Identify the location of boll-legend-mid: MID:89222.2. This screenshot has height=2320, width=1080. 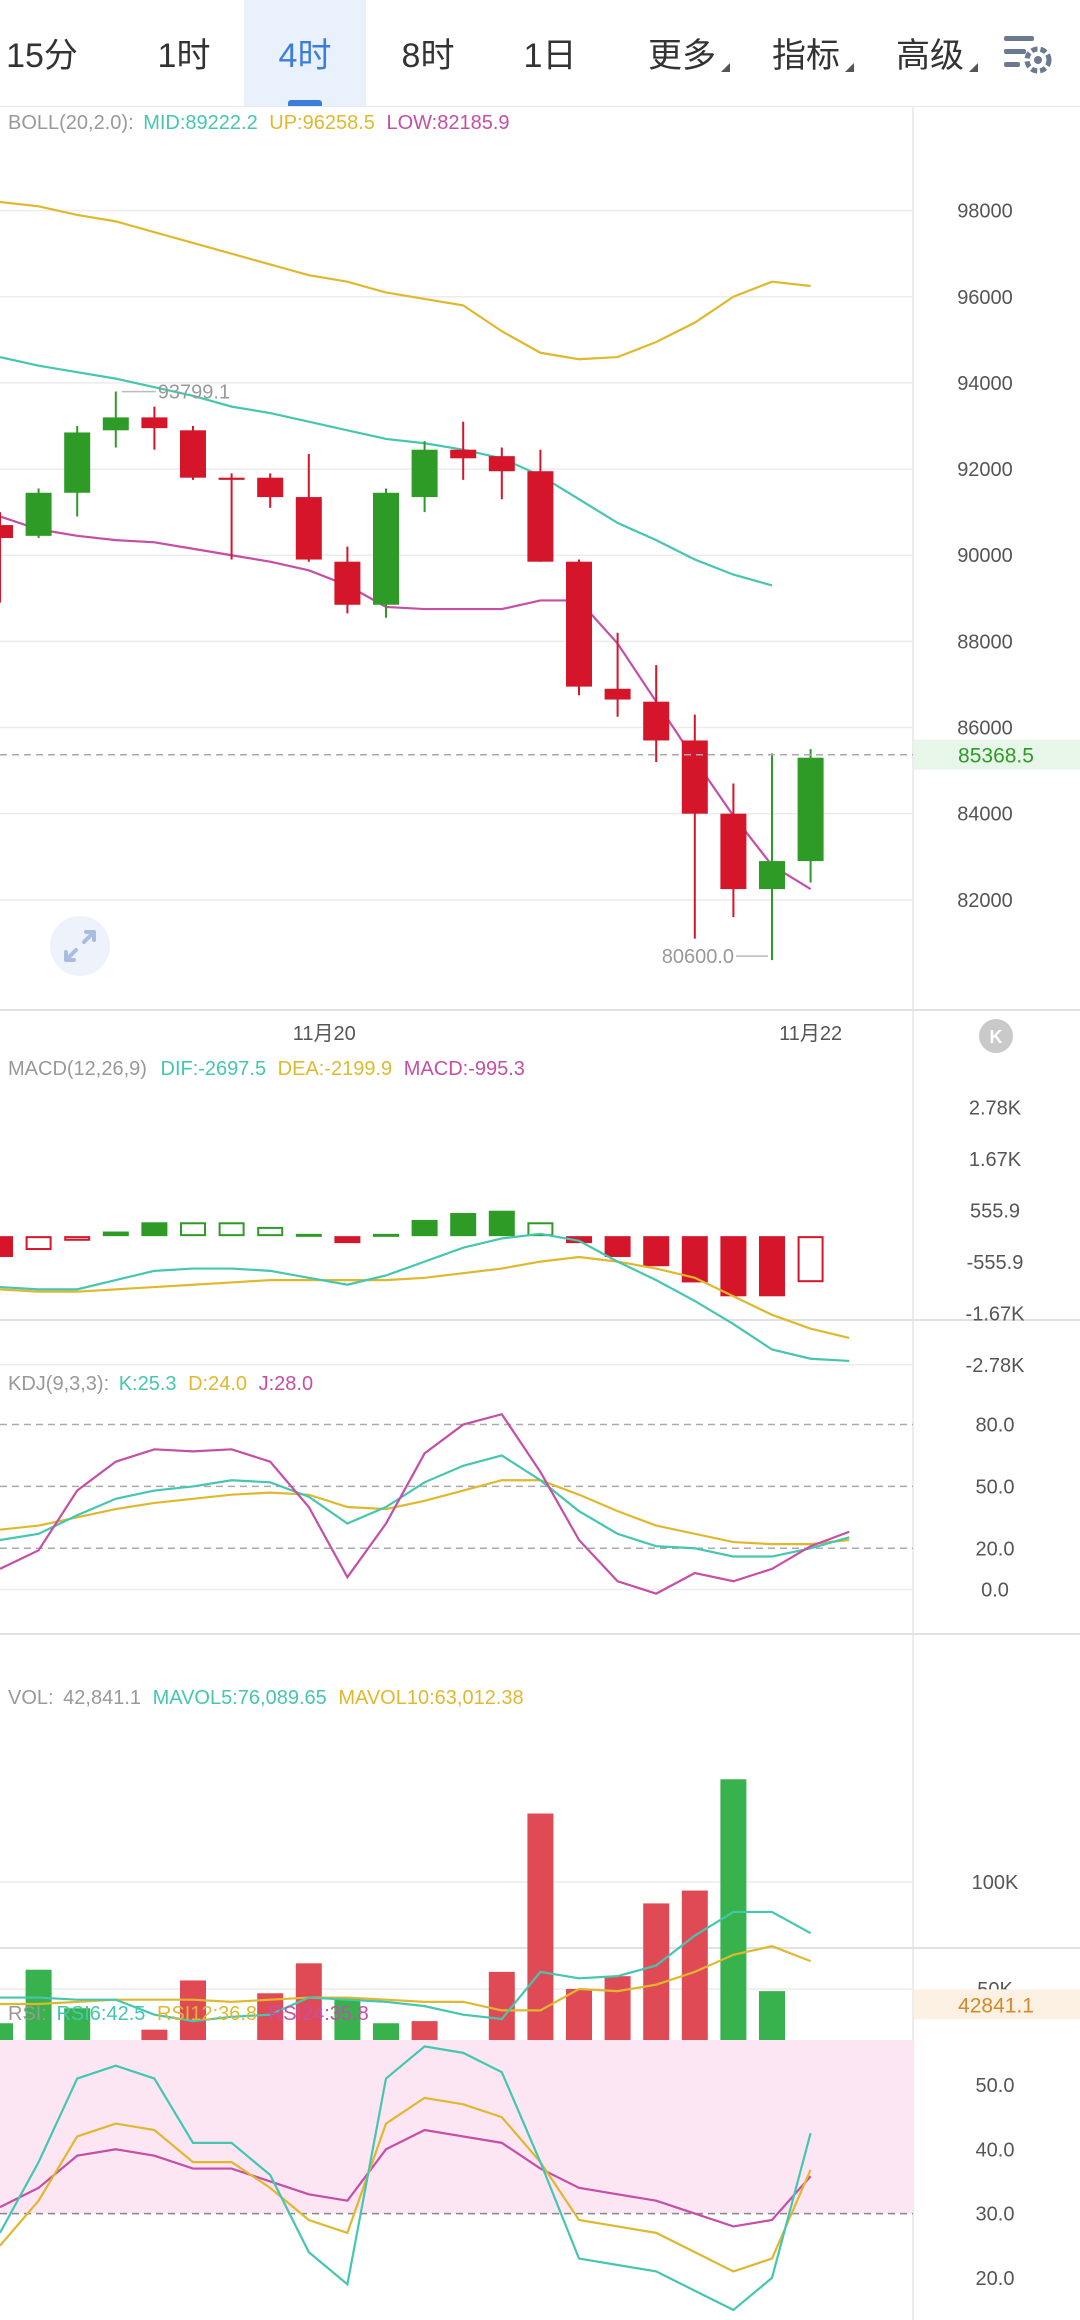
(200, 123).